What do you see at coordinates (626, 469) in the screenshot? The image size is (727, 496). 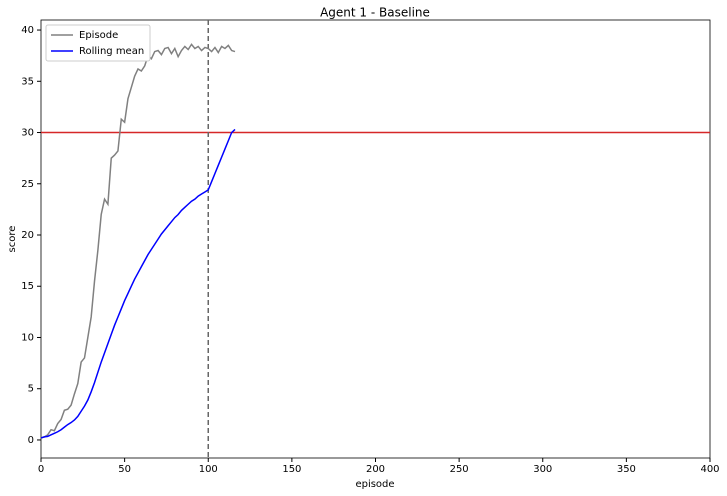 I see `x-tick-label: 350` at bounding box center [626, 469].